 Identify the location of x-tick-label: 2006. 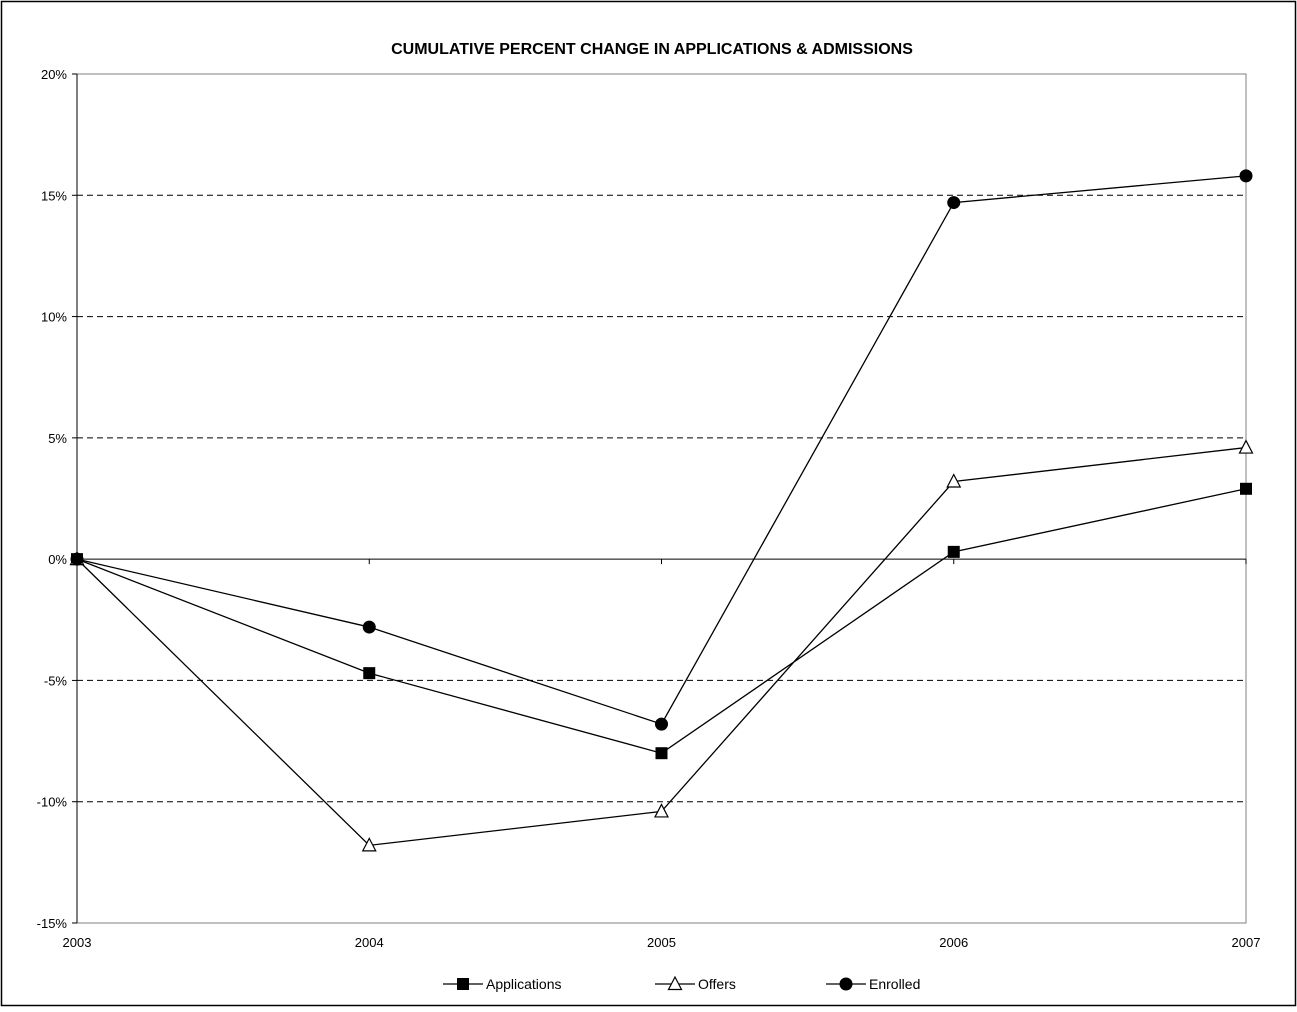
(953, 942).